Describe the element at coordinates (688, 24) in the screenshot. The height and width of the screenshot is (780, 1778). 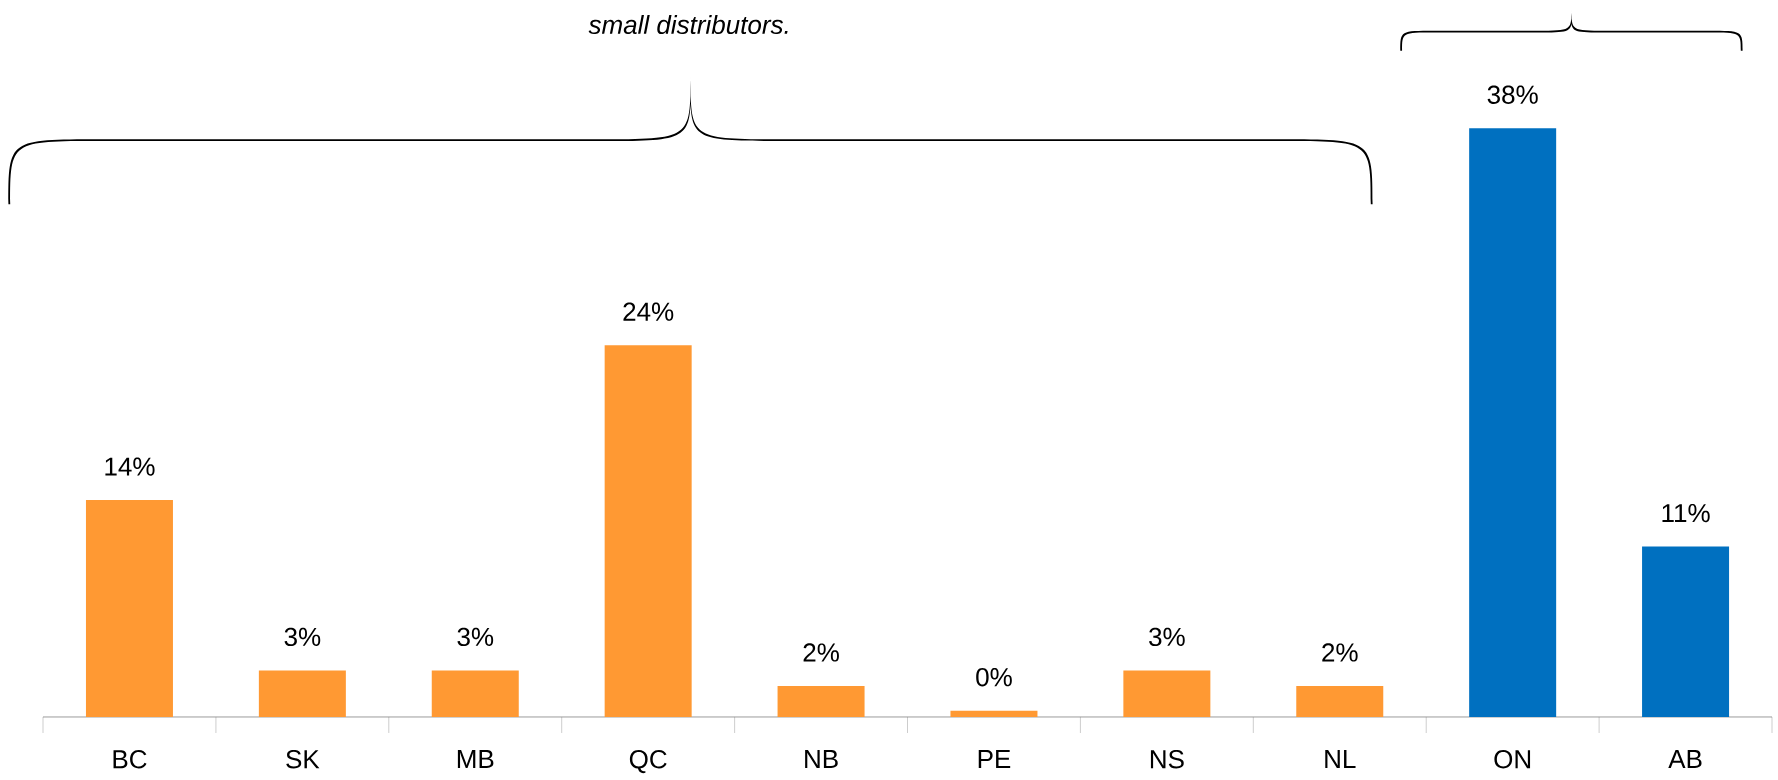
I see `text: small distributors.` at that location.